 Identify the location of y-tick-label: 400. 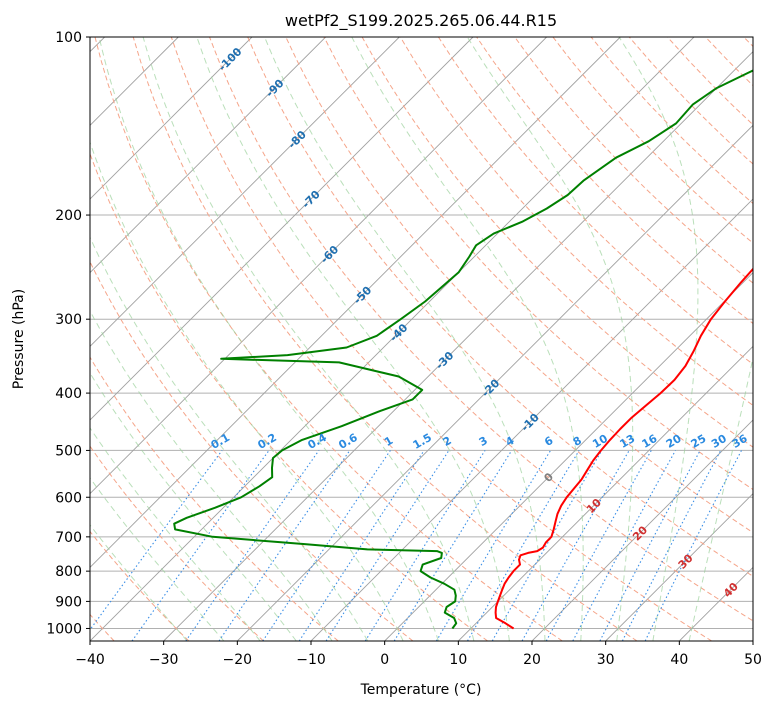
(68, 394).